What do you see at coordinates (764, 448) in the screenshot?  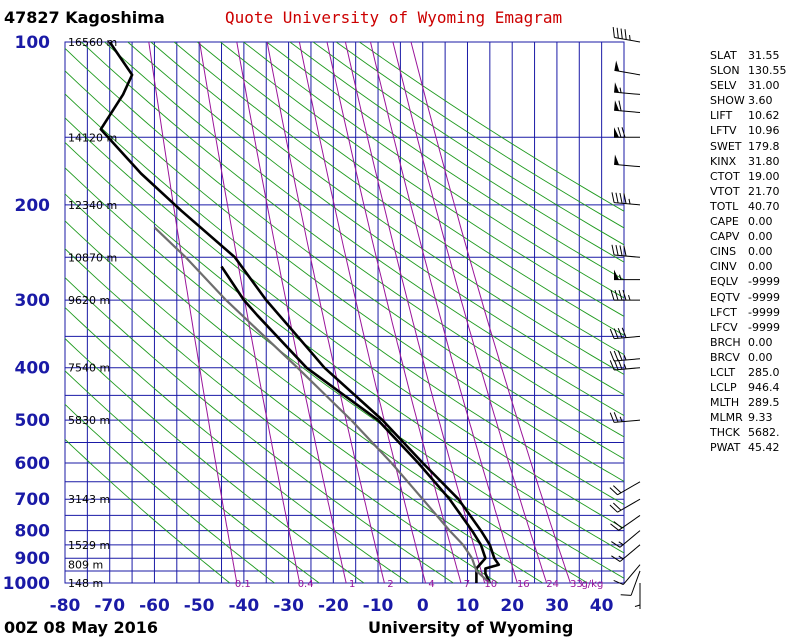 I see `index-value: 45.42` at bounding box center [764, 448].